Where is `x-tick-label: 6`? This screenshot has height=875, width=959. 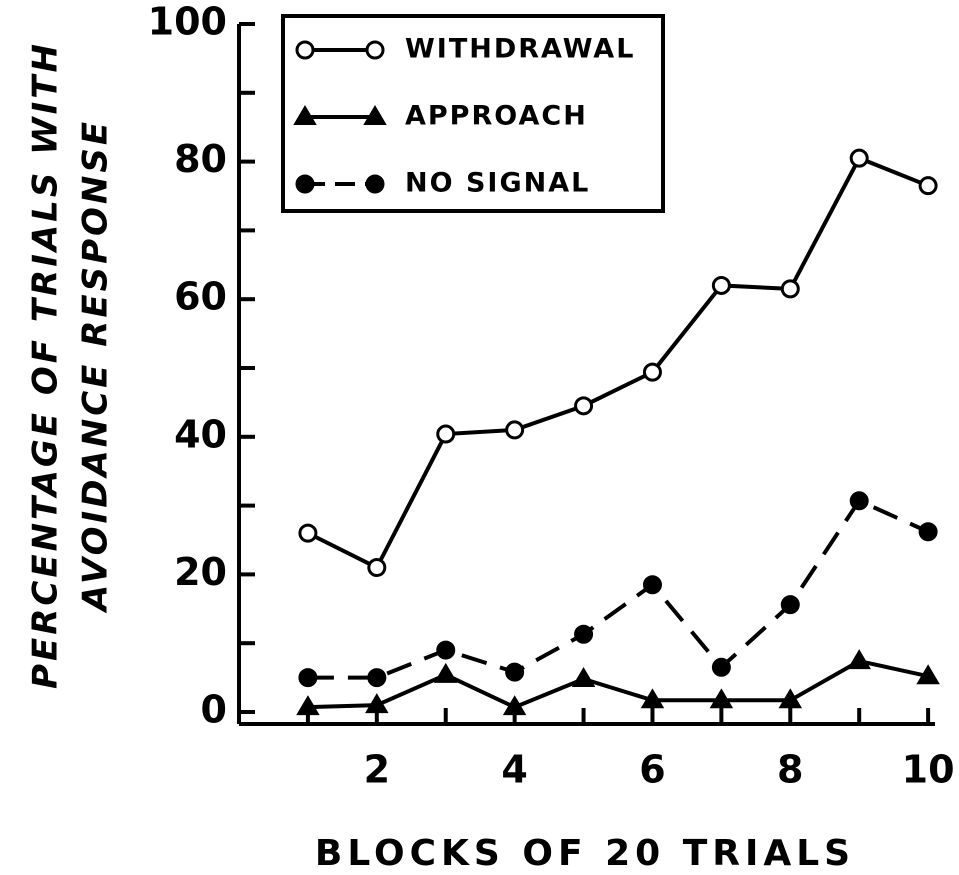
x-tick-label: 6 is located at coordinates (652, 770).